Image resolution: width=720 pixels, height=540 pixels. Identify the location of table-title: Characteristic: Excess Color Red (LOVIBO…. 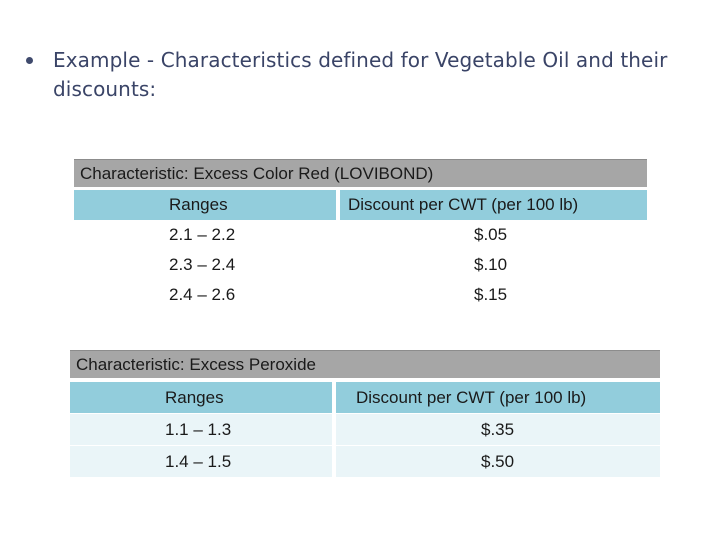
(360, 173).